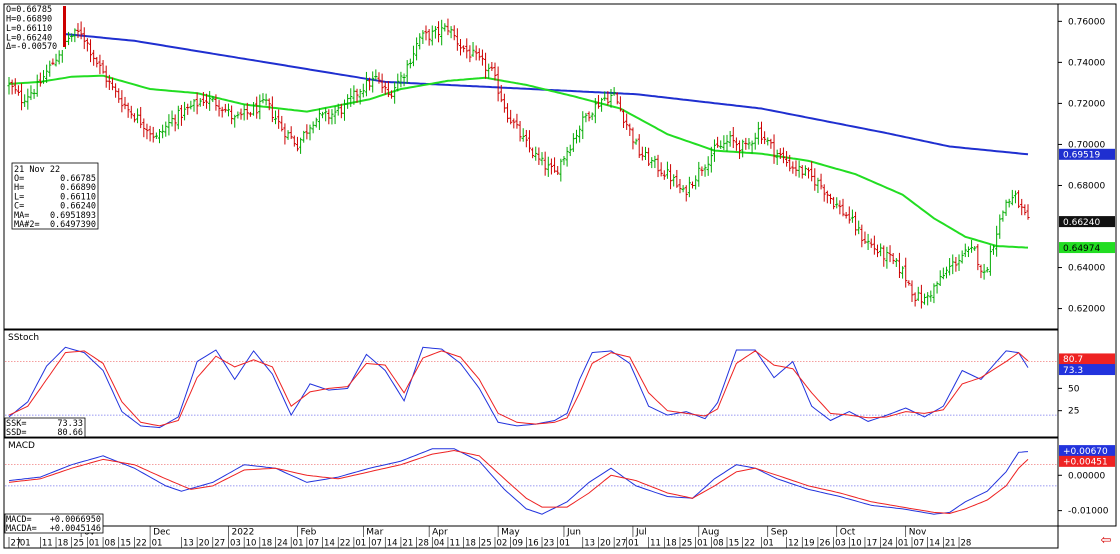 The image size is (1120, 554). What do you see at coordinates (531, 537) in the screenshot?
I see `time-axis` at bounding box center [531, 537].